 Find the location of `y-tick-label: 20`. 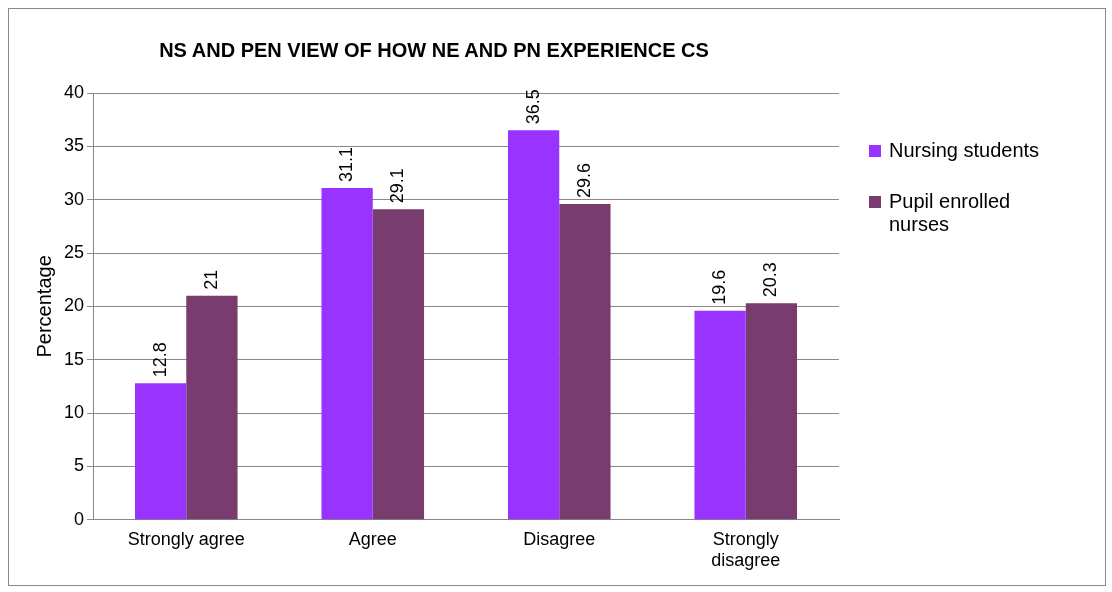

y-tick-label: 20 is located at coordinates (74, 305).